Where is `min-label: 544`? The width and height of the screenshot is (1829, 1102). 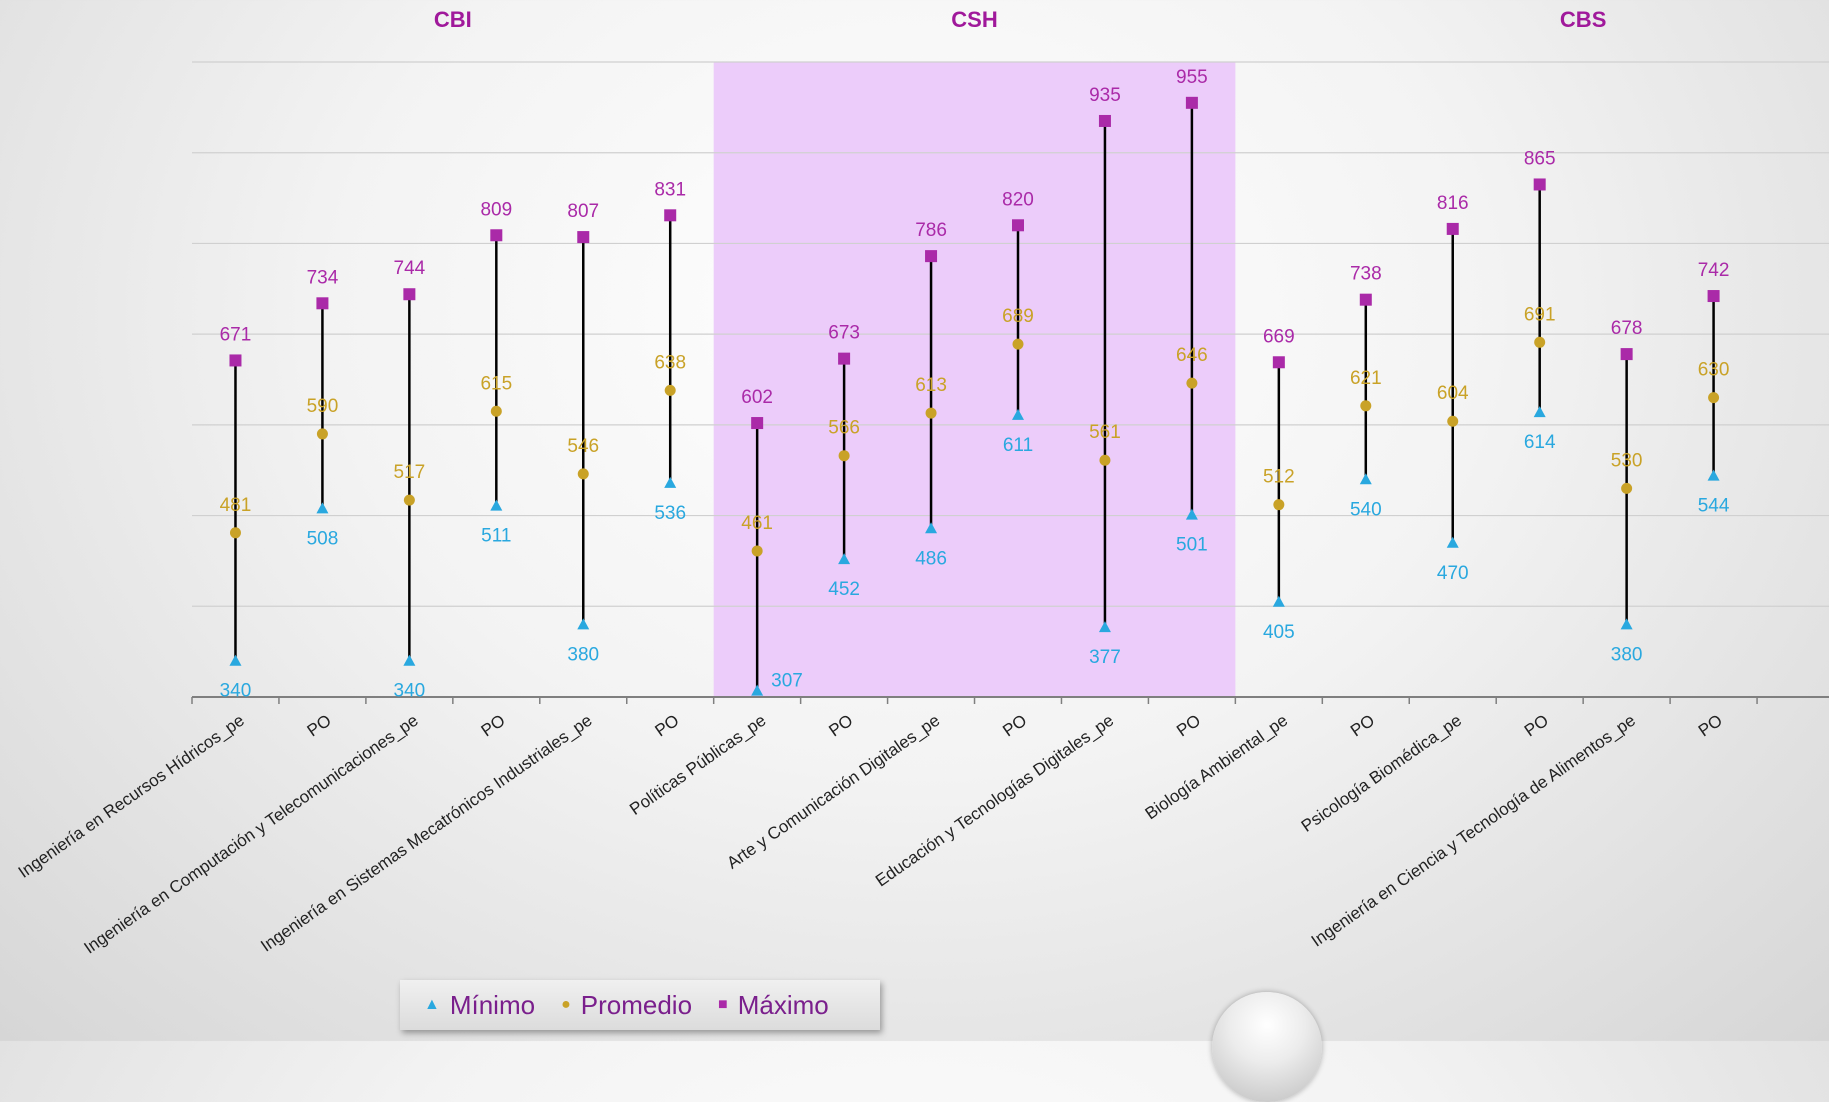 min-label: 544 is located at coordinates (1714, 506).